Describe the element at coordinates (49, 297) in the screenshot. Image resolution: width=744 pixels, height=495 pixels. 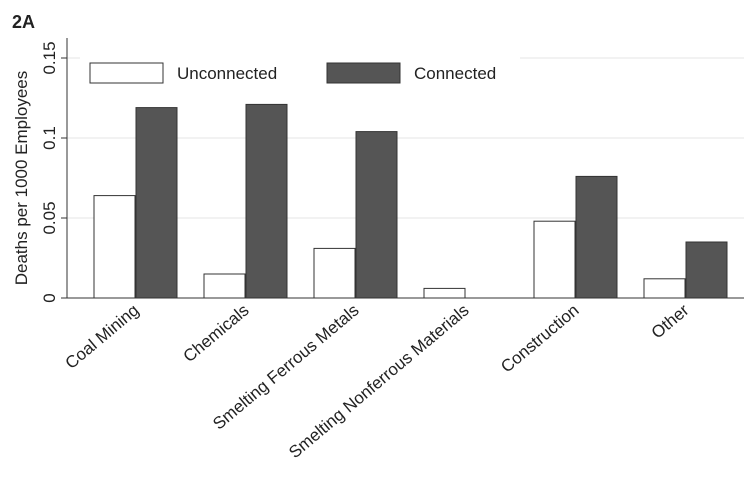
I see `y-tick-label: 0` at that location.